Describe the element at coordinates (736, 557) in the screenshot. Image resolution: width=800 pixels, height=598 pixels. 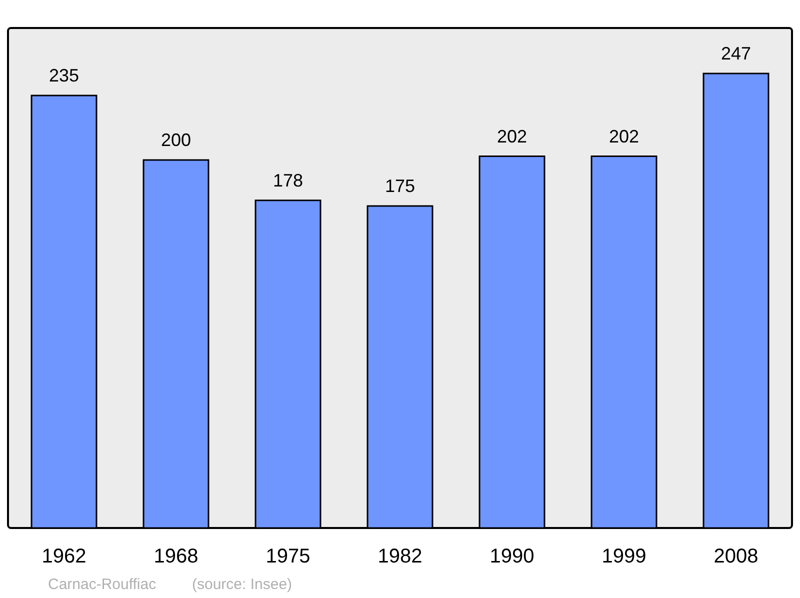
I see `x-tick-label: 2008` at that location.